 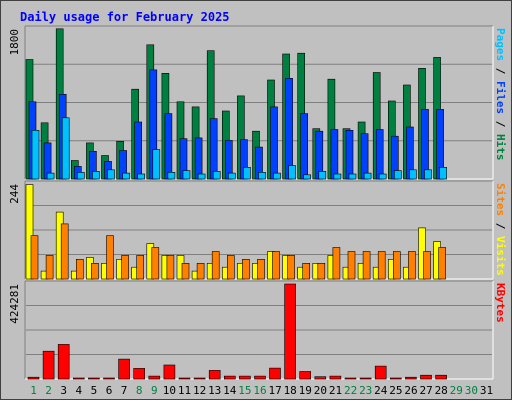 What do you see at coordinates (350, 390) in the screenshot?
I see `x-tick-label: 22` at bounding box center [350, 390].